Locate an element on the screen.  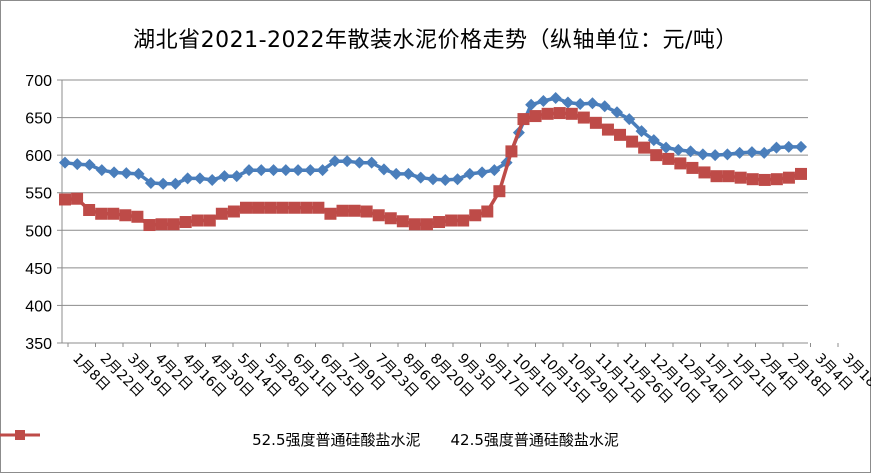
y-tick-label: 650 is located at coordinates (38, 119).